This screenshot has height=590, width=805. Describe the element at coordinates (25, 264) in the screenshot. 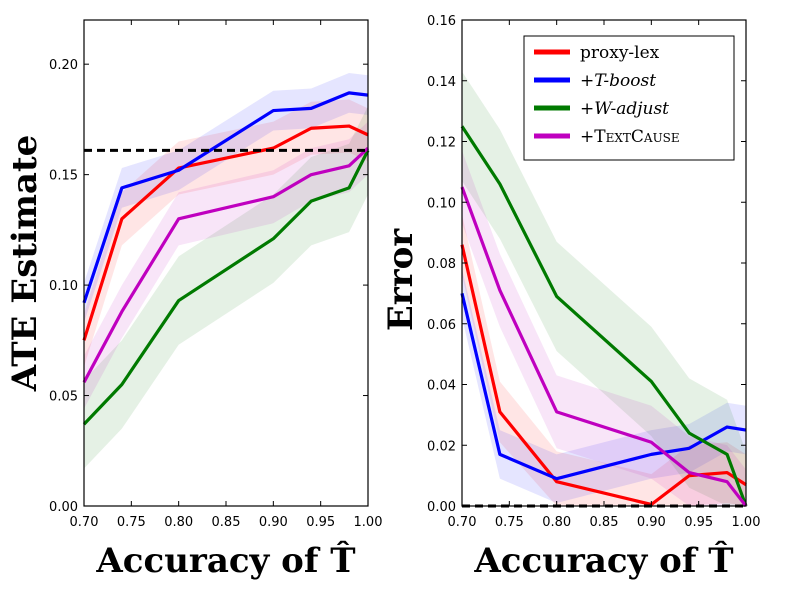

I see `left-y-axis-label: ATE Estimate` at that location.